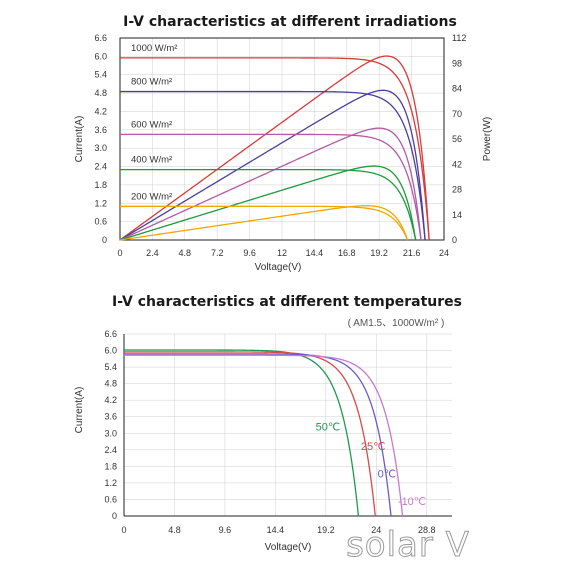 The width and height of the screenshot is (565, 565). I want to click on chart1-y2-tick-label: 112, so click(459, 38).